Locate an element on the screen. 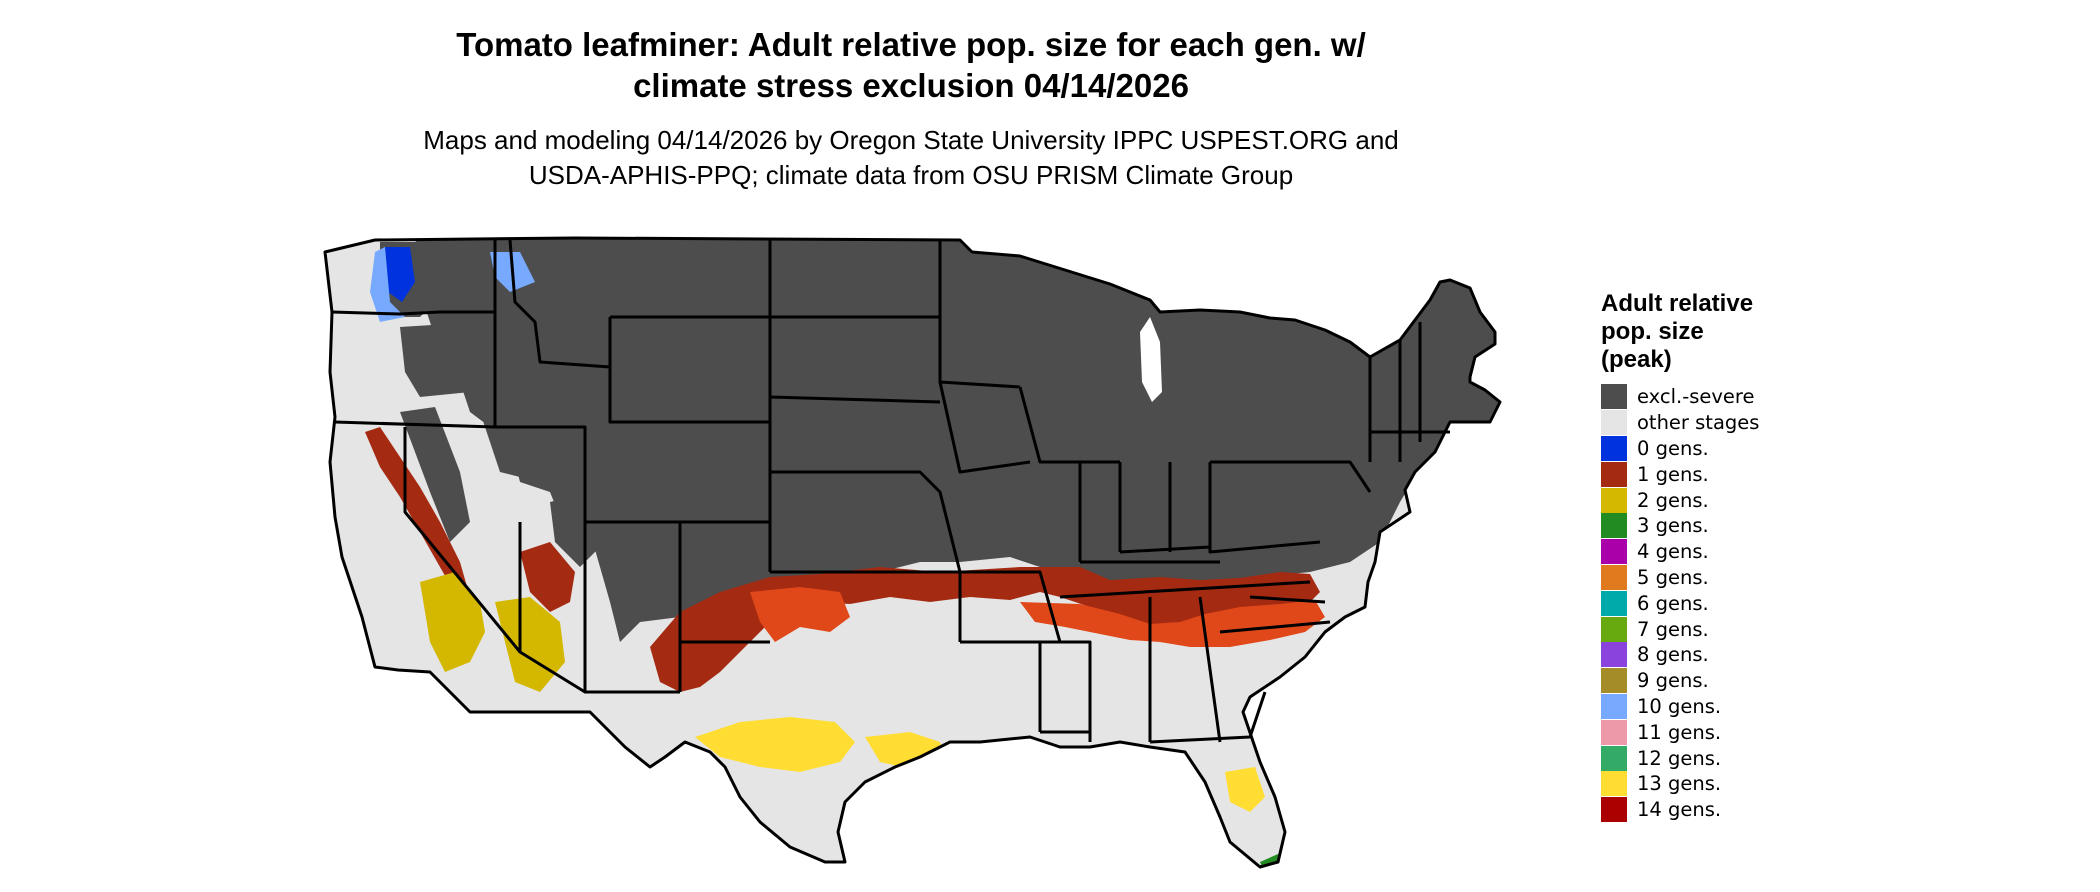 The height and width of the screenshot is (892, 2100). legend-label: 3 gens. is located at coordinates (1673, 526).